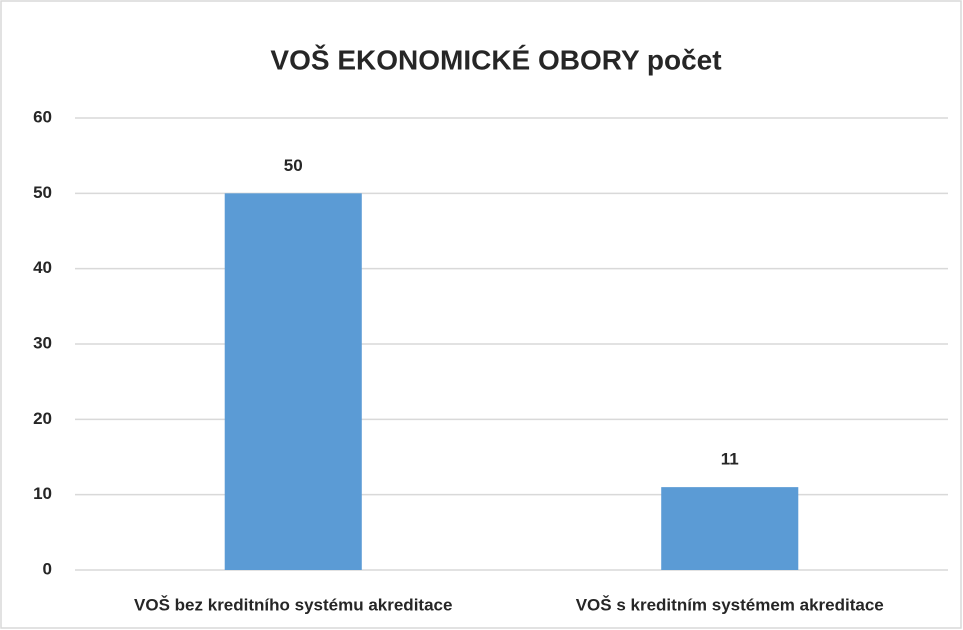  What do you see at coordinates (730, 604) in the screenshot?
I see `x-tick-label: VOŠ s kreditním systémem akreditace` at bounding box center [730, 604].